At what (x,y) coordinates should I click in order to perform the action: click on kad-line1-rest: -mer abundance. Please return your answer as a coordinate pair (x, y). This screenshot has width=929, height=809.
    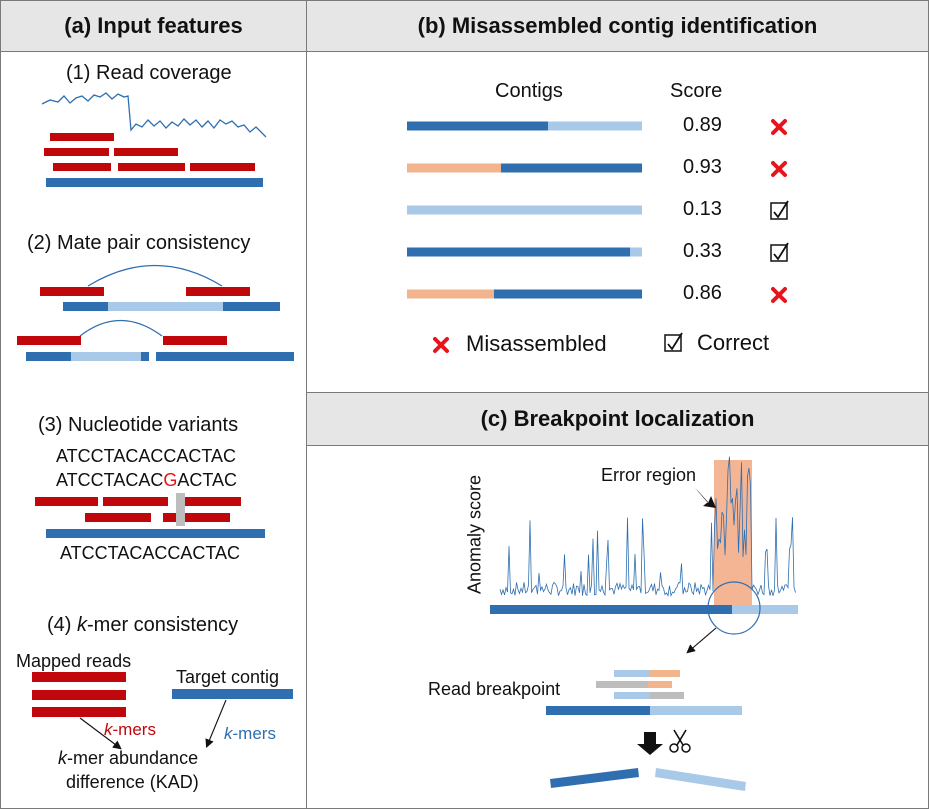
    Looking at the image, I should click on (133, 758).